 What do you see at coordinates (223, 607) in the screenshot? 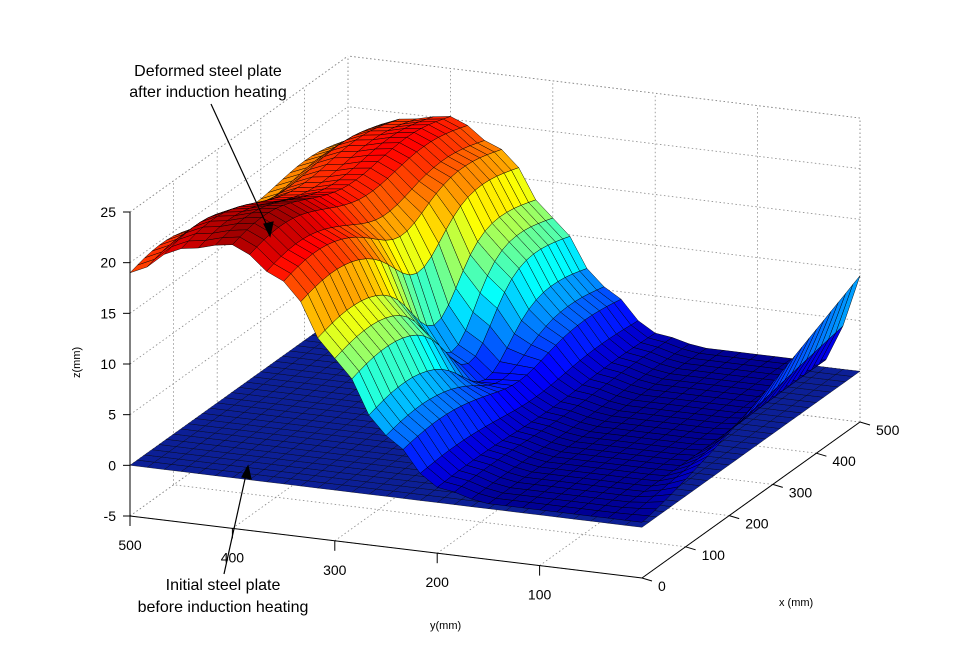
I see `annotation-initial-line2: before induction heating` at bounding box center [223, 607].